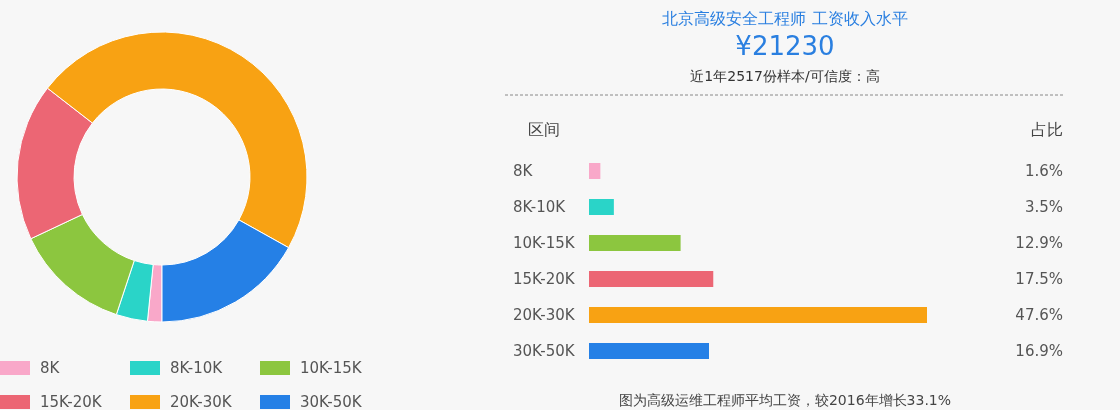 Image resolution: width=1120 pixels, height=410 pixels. What do you see at coordinates (1043, 207) in the screenshot?
I see `data-label: 3.5%` at bounding box center [1043, 207].